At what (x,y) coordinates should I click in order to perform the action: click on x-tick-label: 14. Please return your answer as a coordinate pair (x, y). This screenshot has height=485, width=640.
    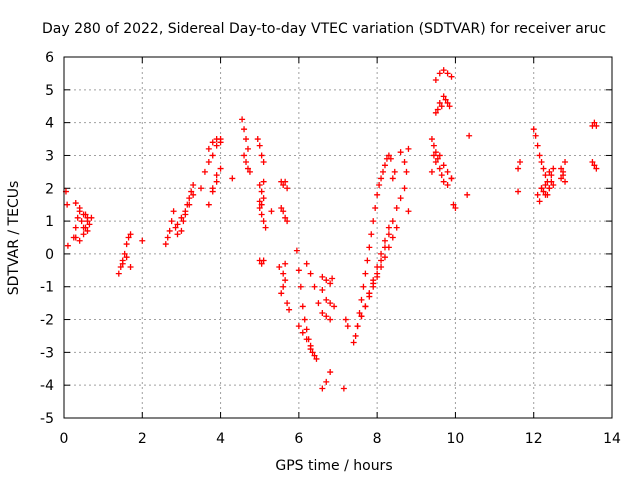
    Looking at the image, I should click on (612, 439).